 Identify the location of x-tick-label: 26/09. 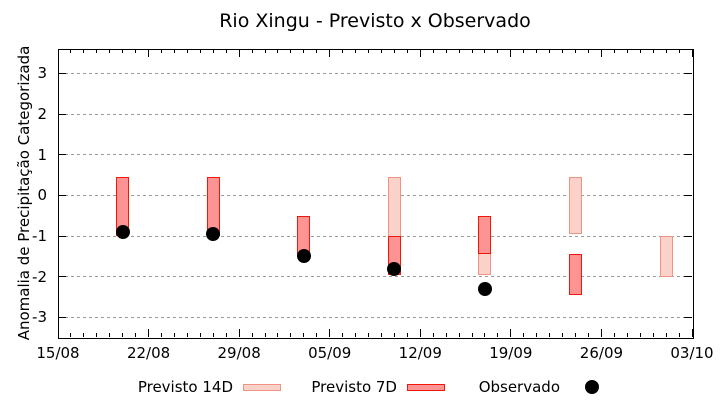
(601, 353).